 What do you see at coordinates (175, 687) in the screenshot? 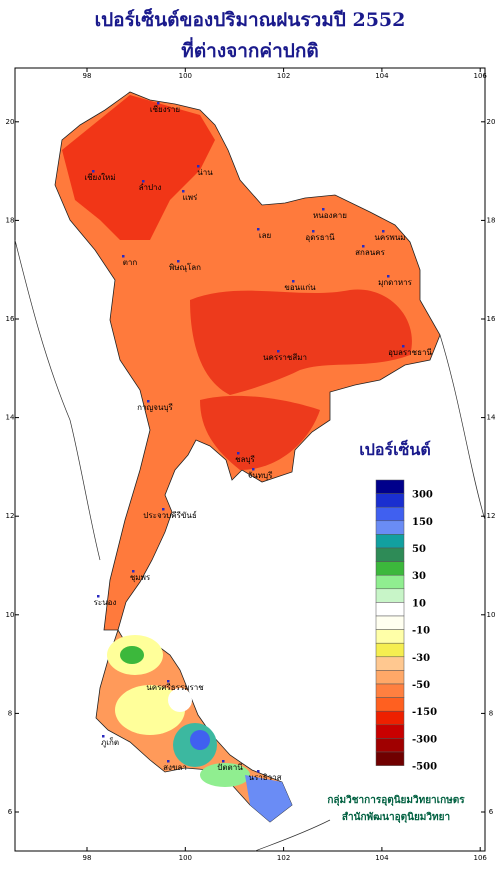
I see `place-label: นครศรีธรรมราช` at bounding box center [175, 687].